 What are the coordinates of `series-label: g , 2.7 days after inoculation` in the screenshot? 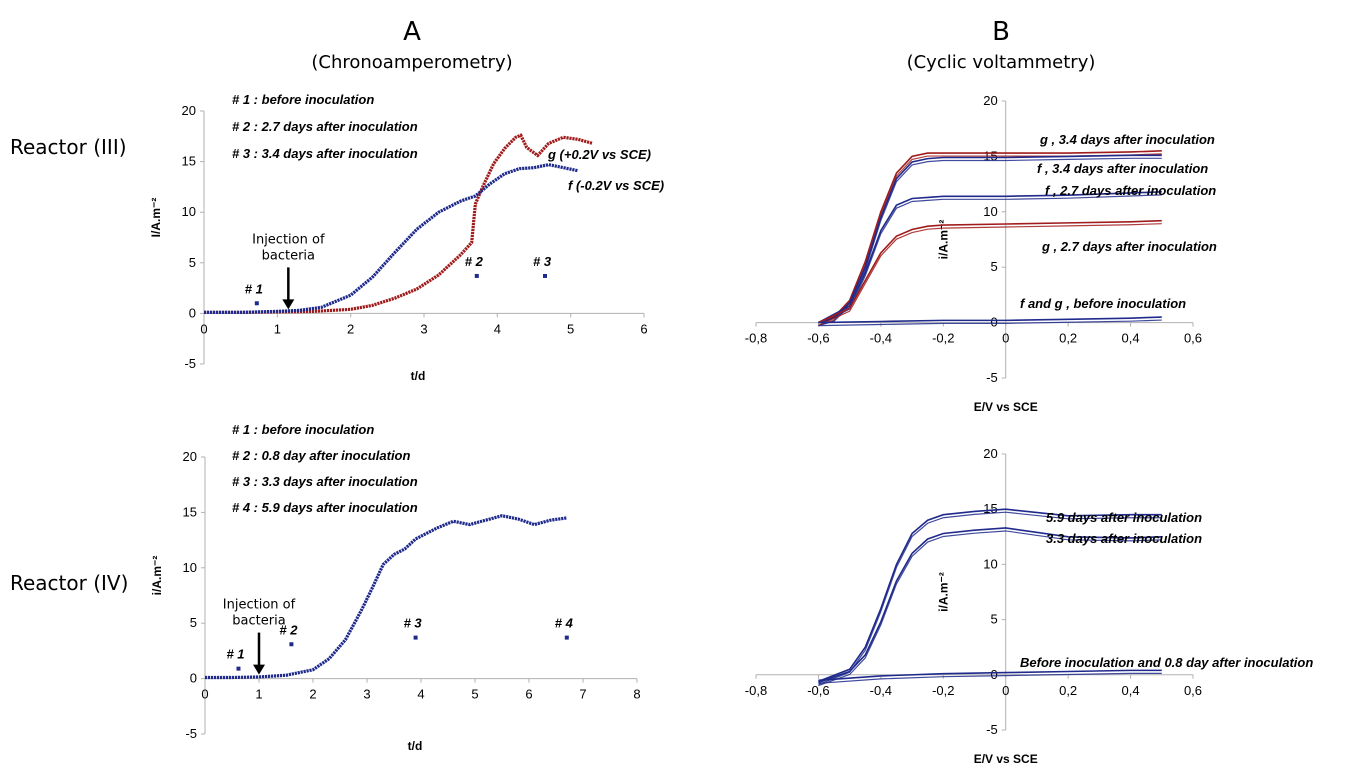 It's located at (1129, 246).